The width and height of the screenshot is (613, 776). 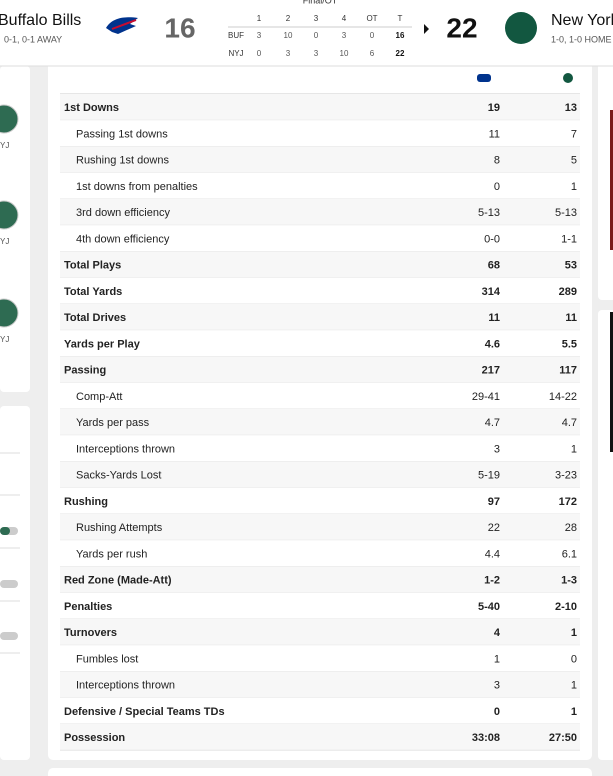 What do you see at coordinates (93, 292) in the screenshot?
I see `stat-name: Total Yards` at bounding box center [93, 292].